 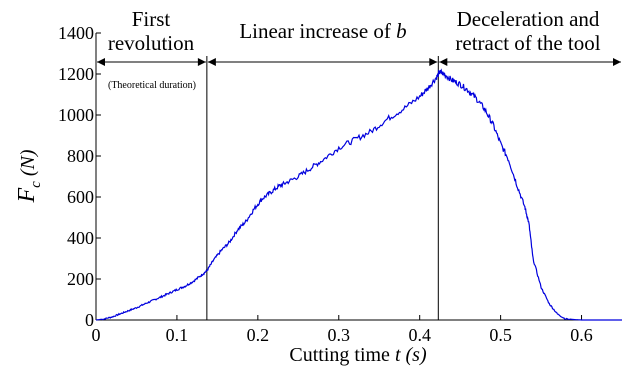 What do you see at coordinates (528, 19) in the screenshot?
I see `phase-3-label-line-1: Deceleration and` at bounding box center [528, 19].